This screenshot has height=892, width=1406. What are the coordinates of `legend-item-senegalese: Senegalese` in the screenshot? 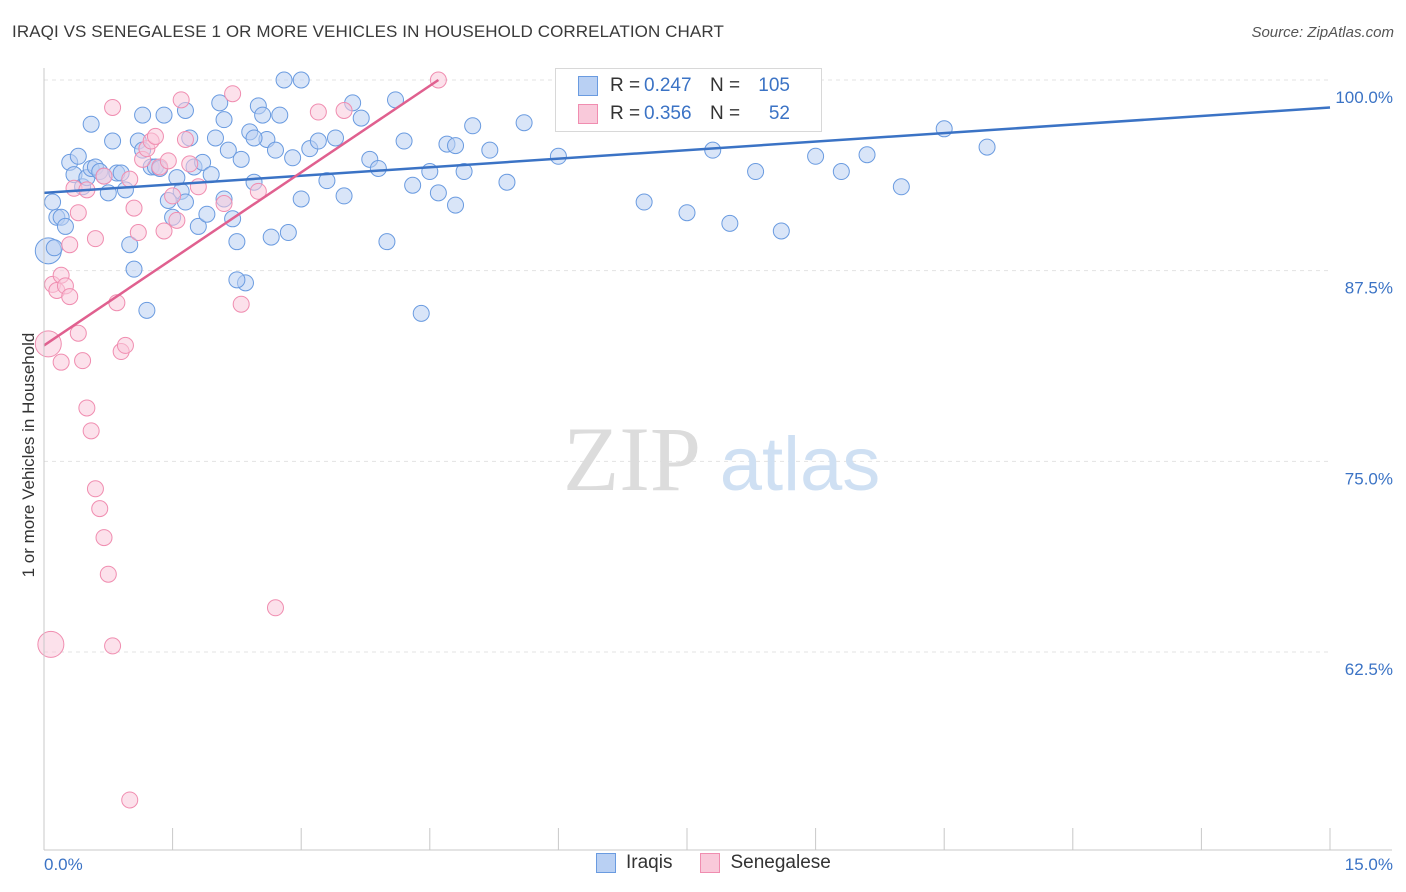 It's located at (765, 863).